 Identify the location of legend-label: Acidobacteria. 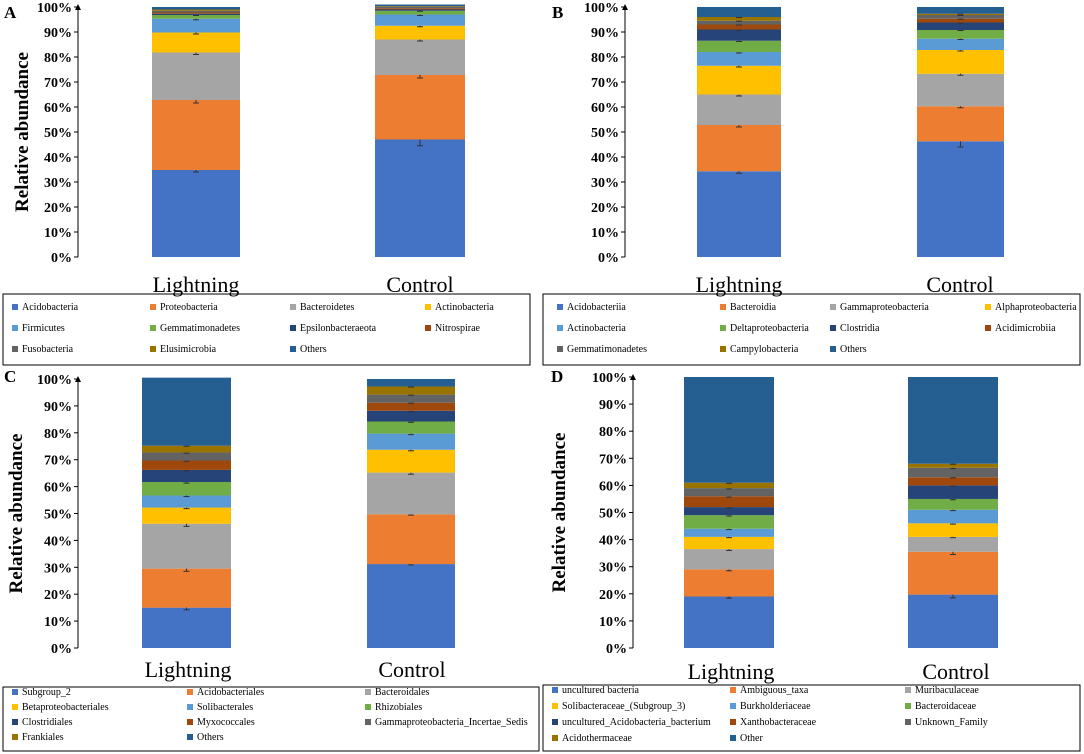
(50, 307).